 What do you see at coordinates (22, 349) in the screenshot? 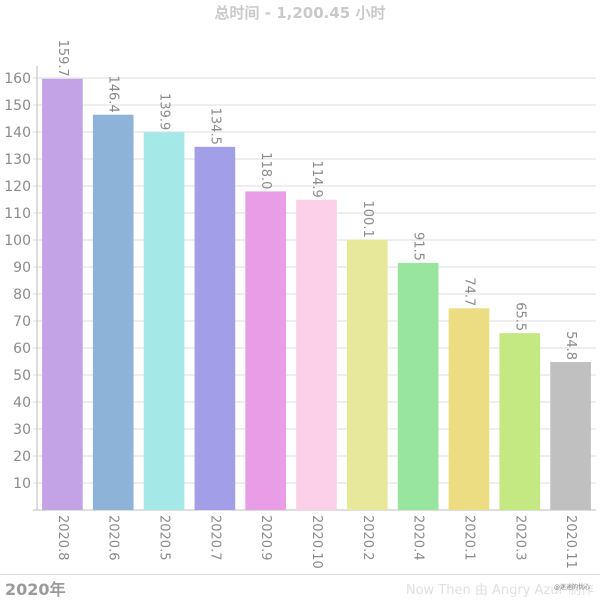
I see `y-tick-label: 60` at bounding box center [22, 349].